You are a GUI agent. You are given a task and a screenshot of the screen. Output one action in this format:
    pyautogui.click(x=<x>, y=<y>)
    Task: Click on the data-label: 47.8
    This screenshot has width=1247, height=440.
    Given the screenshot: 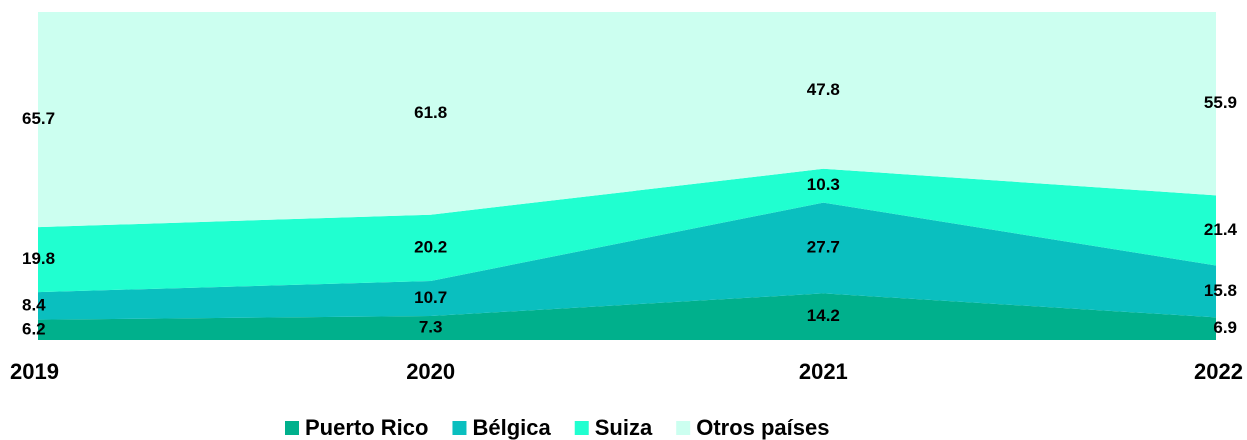 What is the action you would take?
    pyautogui.click(x=823, y=89)
    